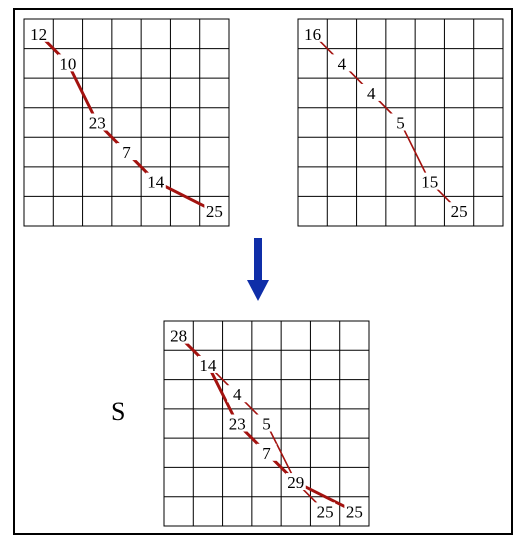 The image size is (526, 545). I want to click on cell-value: 15, so click(429, 182).